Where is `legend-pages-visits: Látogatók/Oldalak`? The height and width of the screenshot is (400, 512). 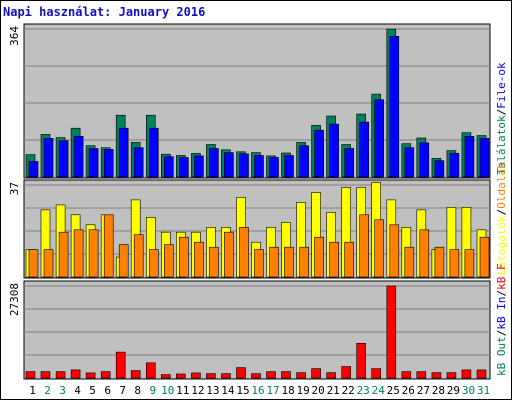
legend-pages-visits: Látogatók/Oldalak is located at coordinates (501, 218).